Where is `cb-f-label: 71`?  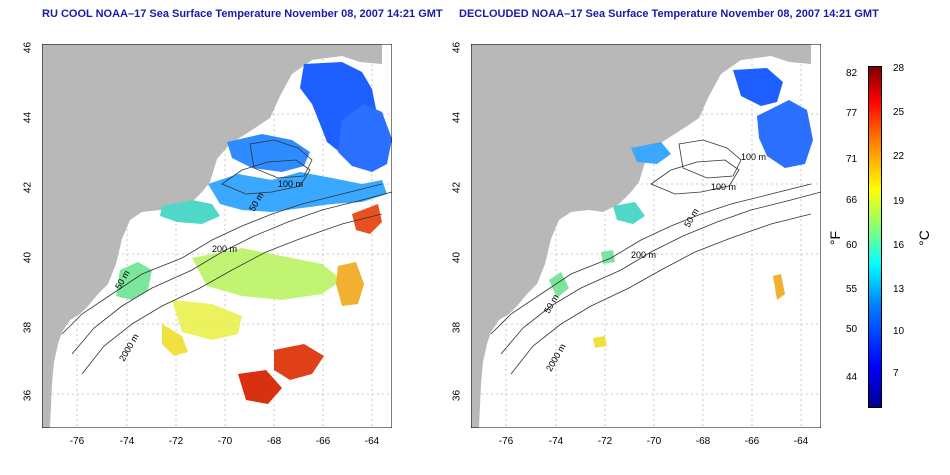 cb-f-label: 71 is located at coordinates (852, 159).